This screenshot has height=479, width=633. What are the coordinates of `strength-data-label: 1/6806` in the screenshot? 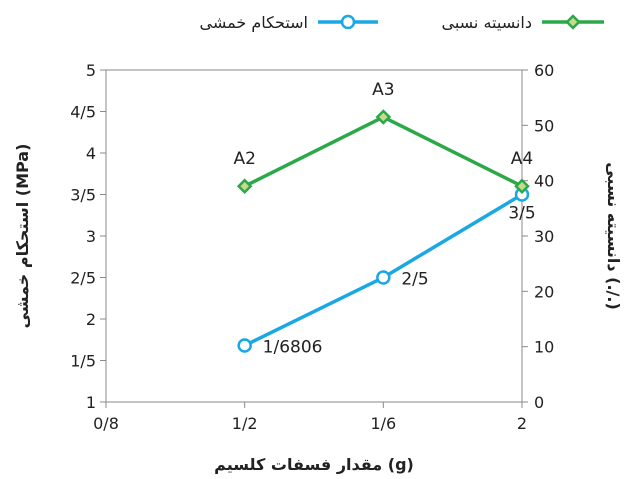 It's located at (293, 348).